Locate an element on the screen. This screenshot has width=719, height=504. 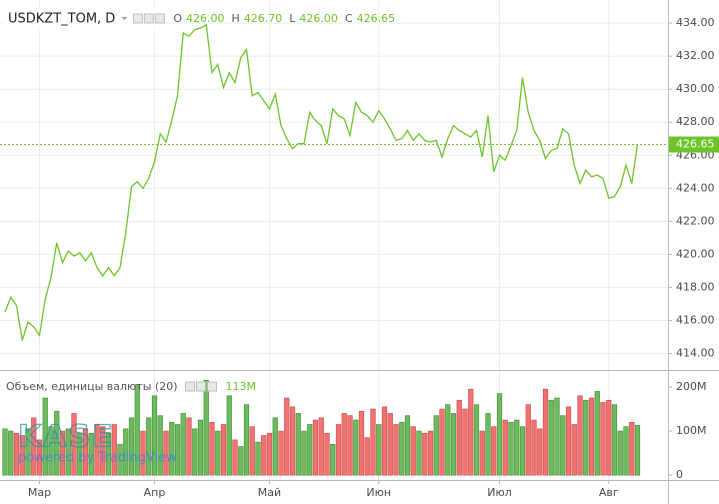
volume-legend-value: 113M is located at coordinates (241, 386).